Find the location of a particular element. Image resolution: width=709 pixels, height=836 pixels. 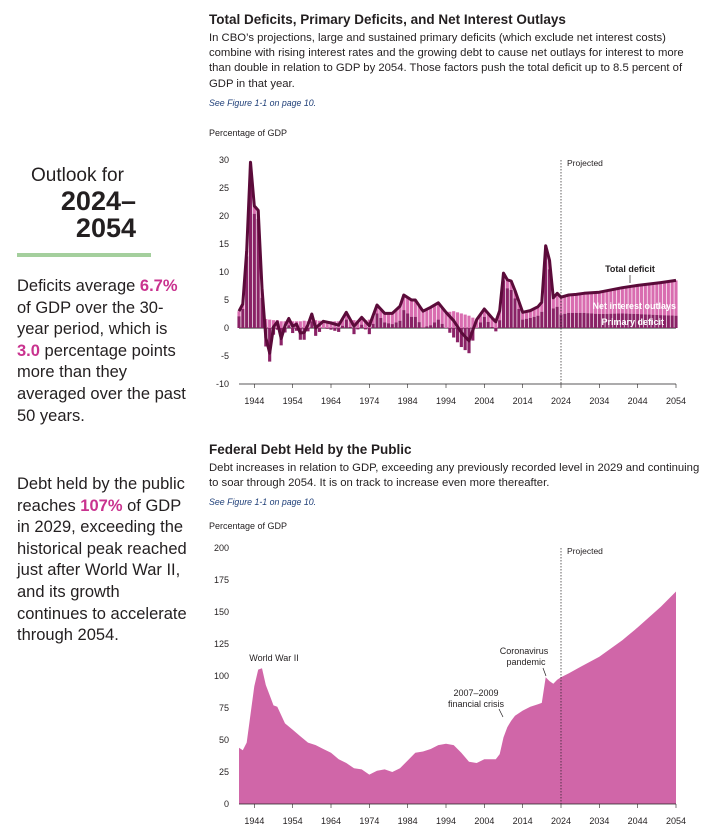

deficit-text-2: of GDP over the 30-year period, which is is located at coordinates (92, 318).